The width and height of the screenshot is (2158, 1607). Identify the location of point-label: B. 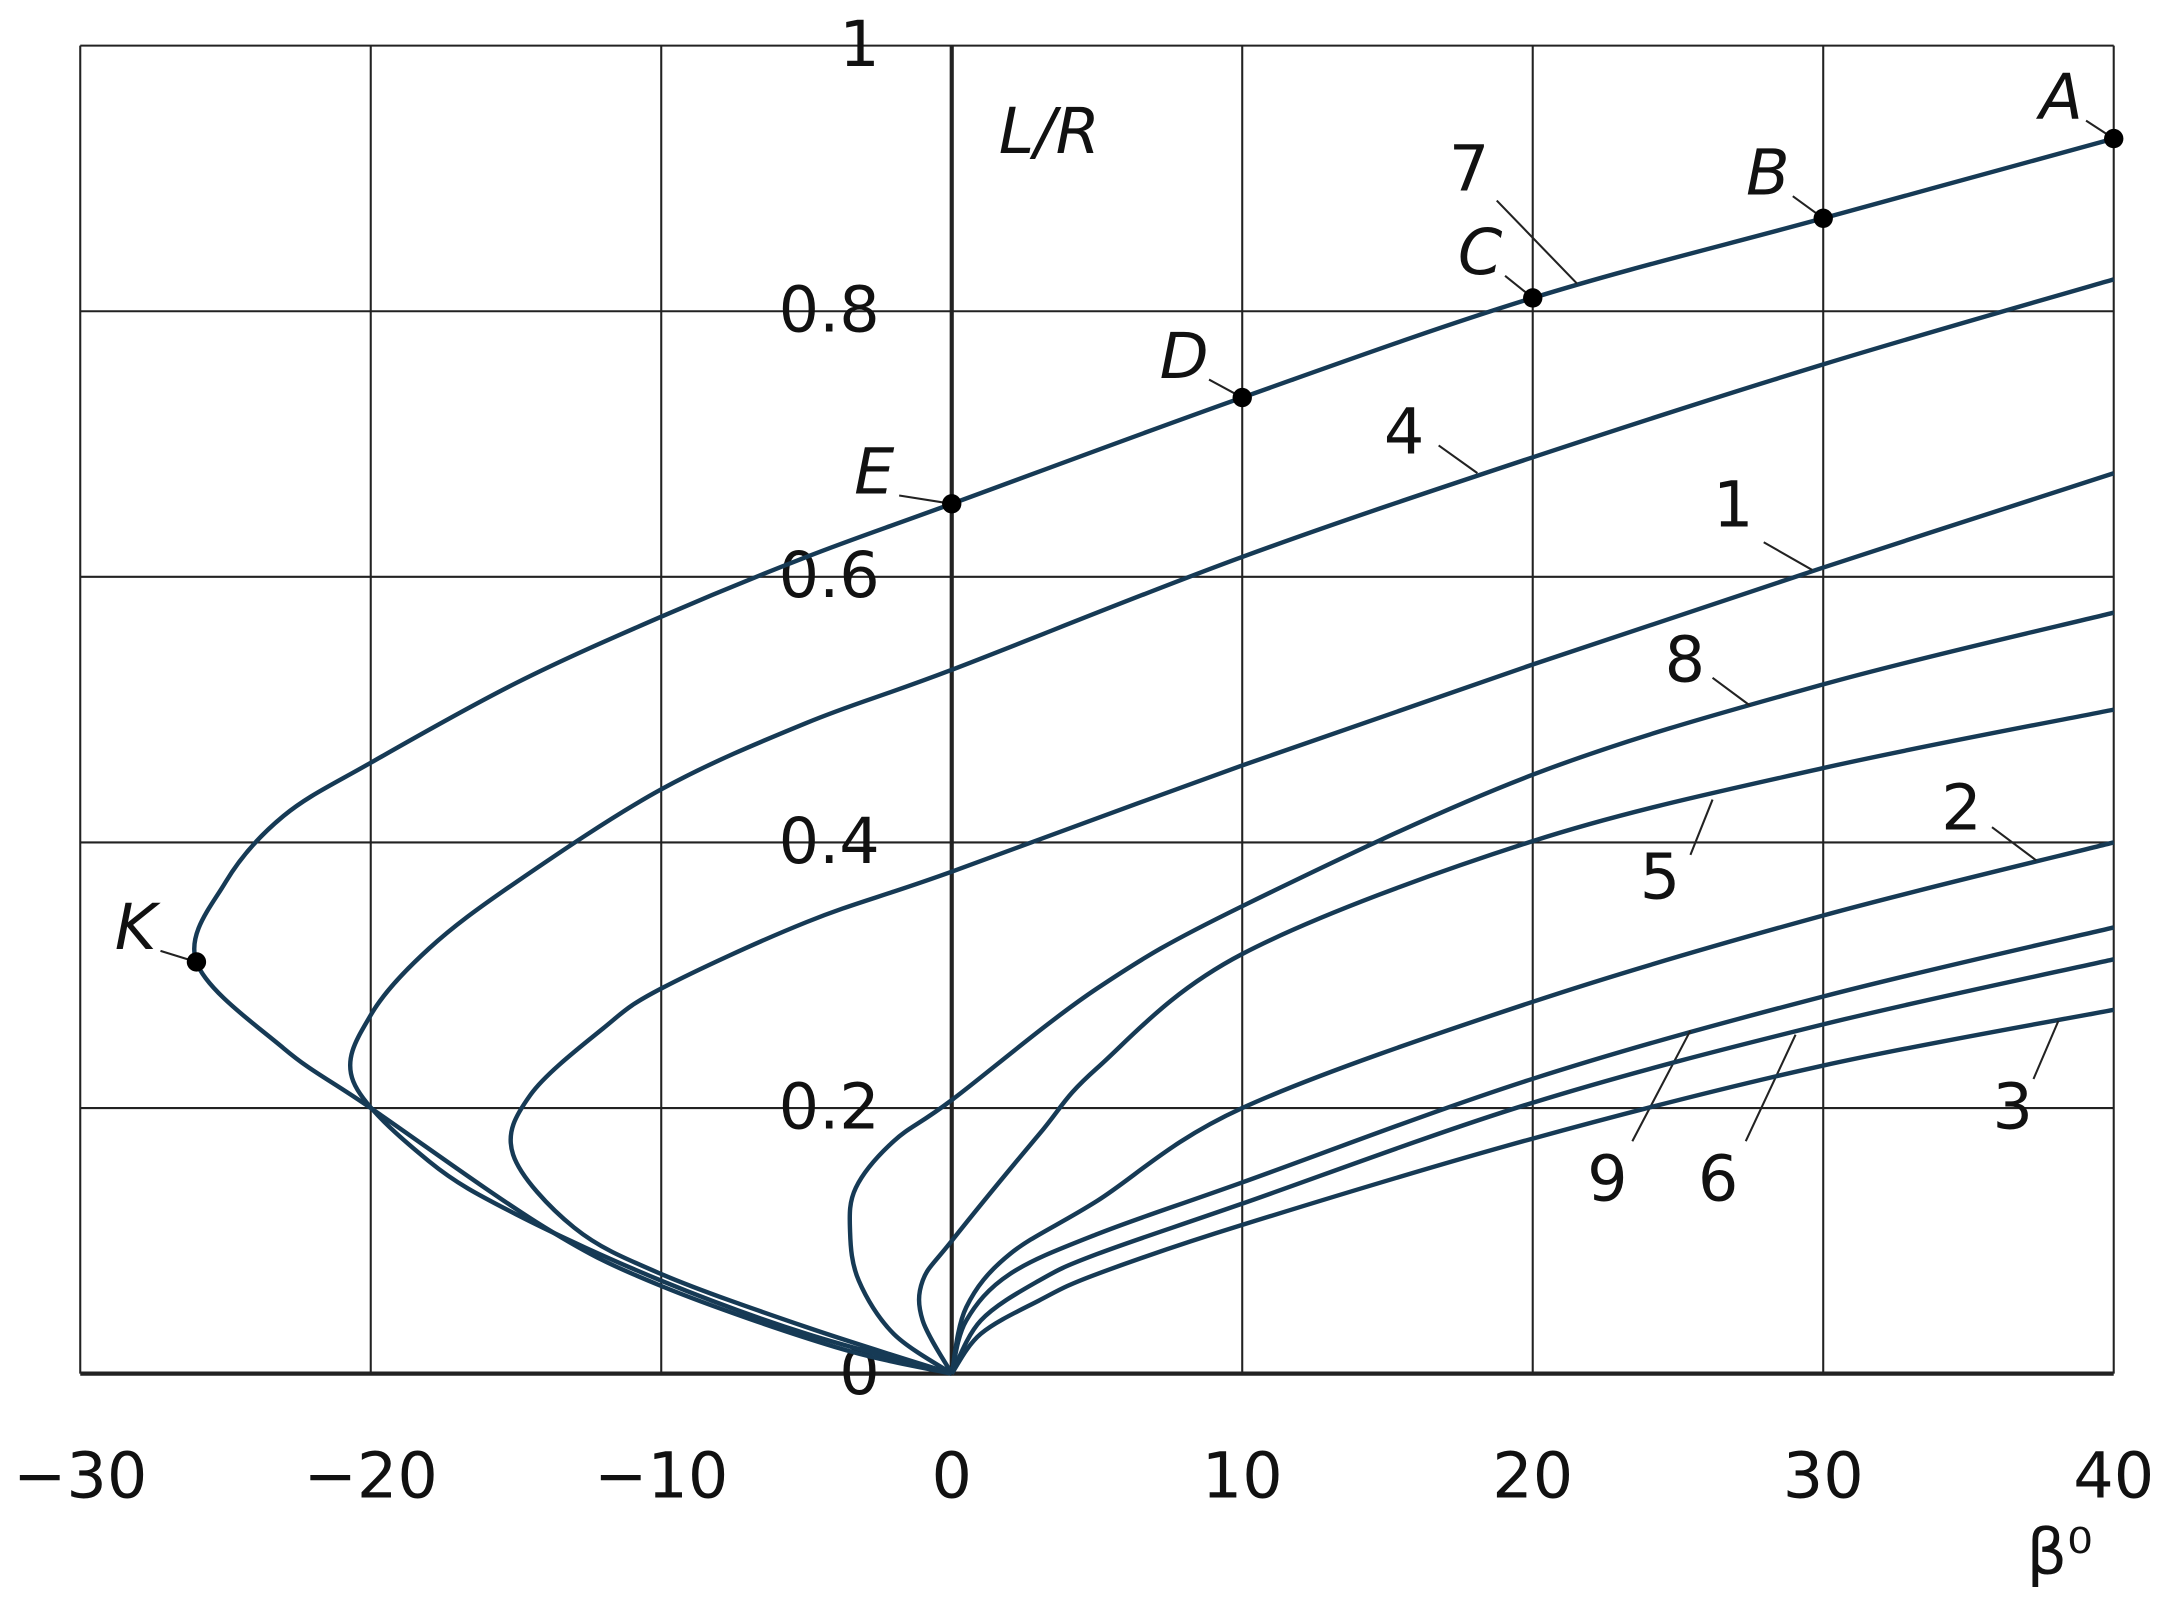
(1768, 173).